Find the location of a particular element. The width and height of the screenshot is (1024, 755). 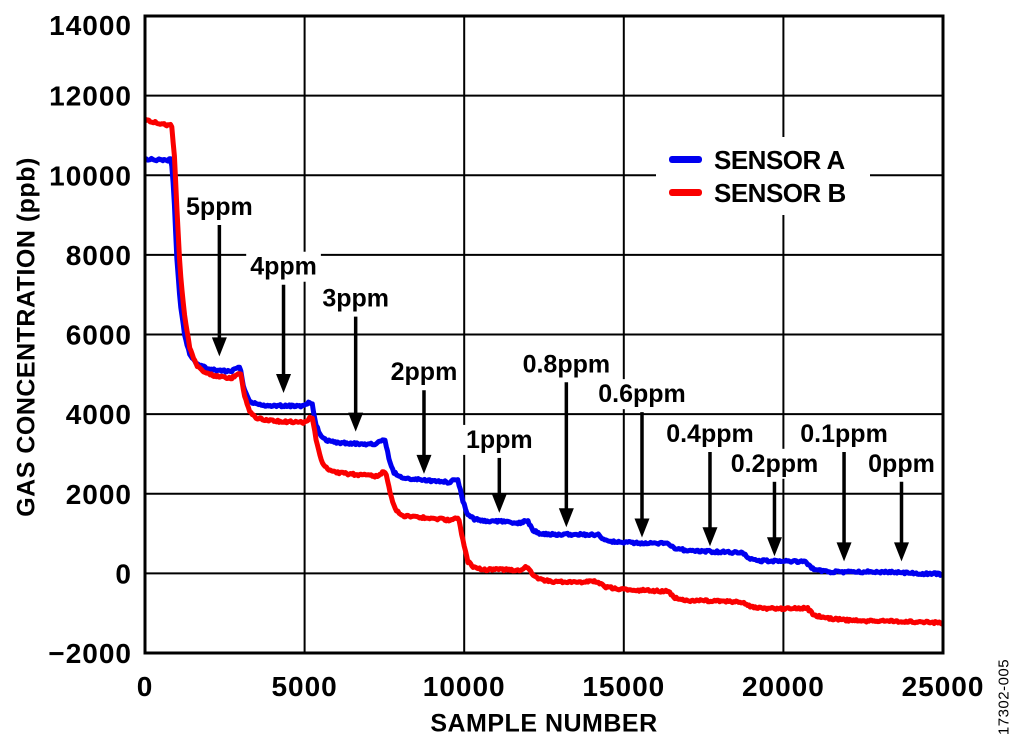

annotation-arrow-head-0-6ppm is located at coordinates (642, 528).